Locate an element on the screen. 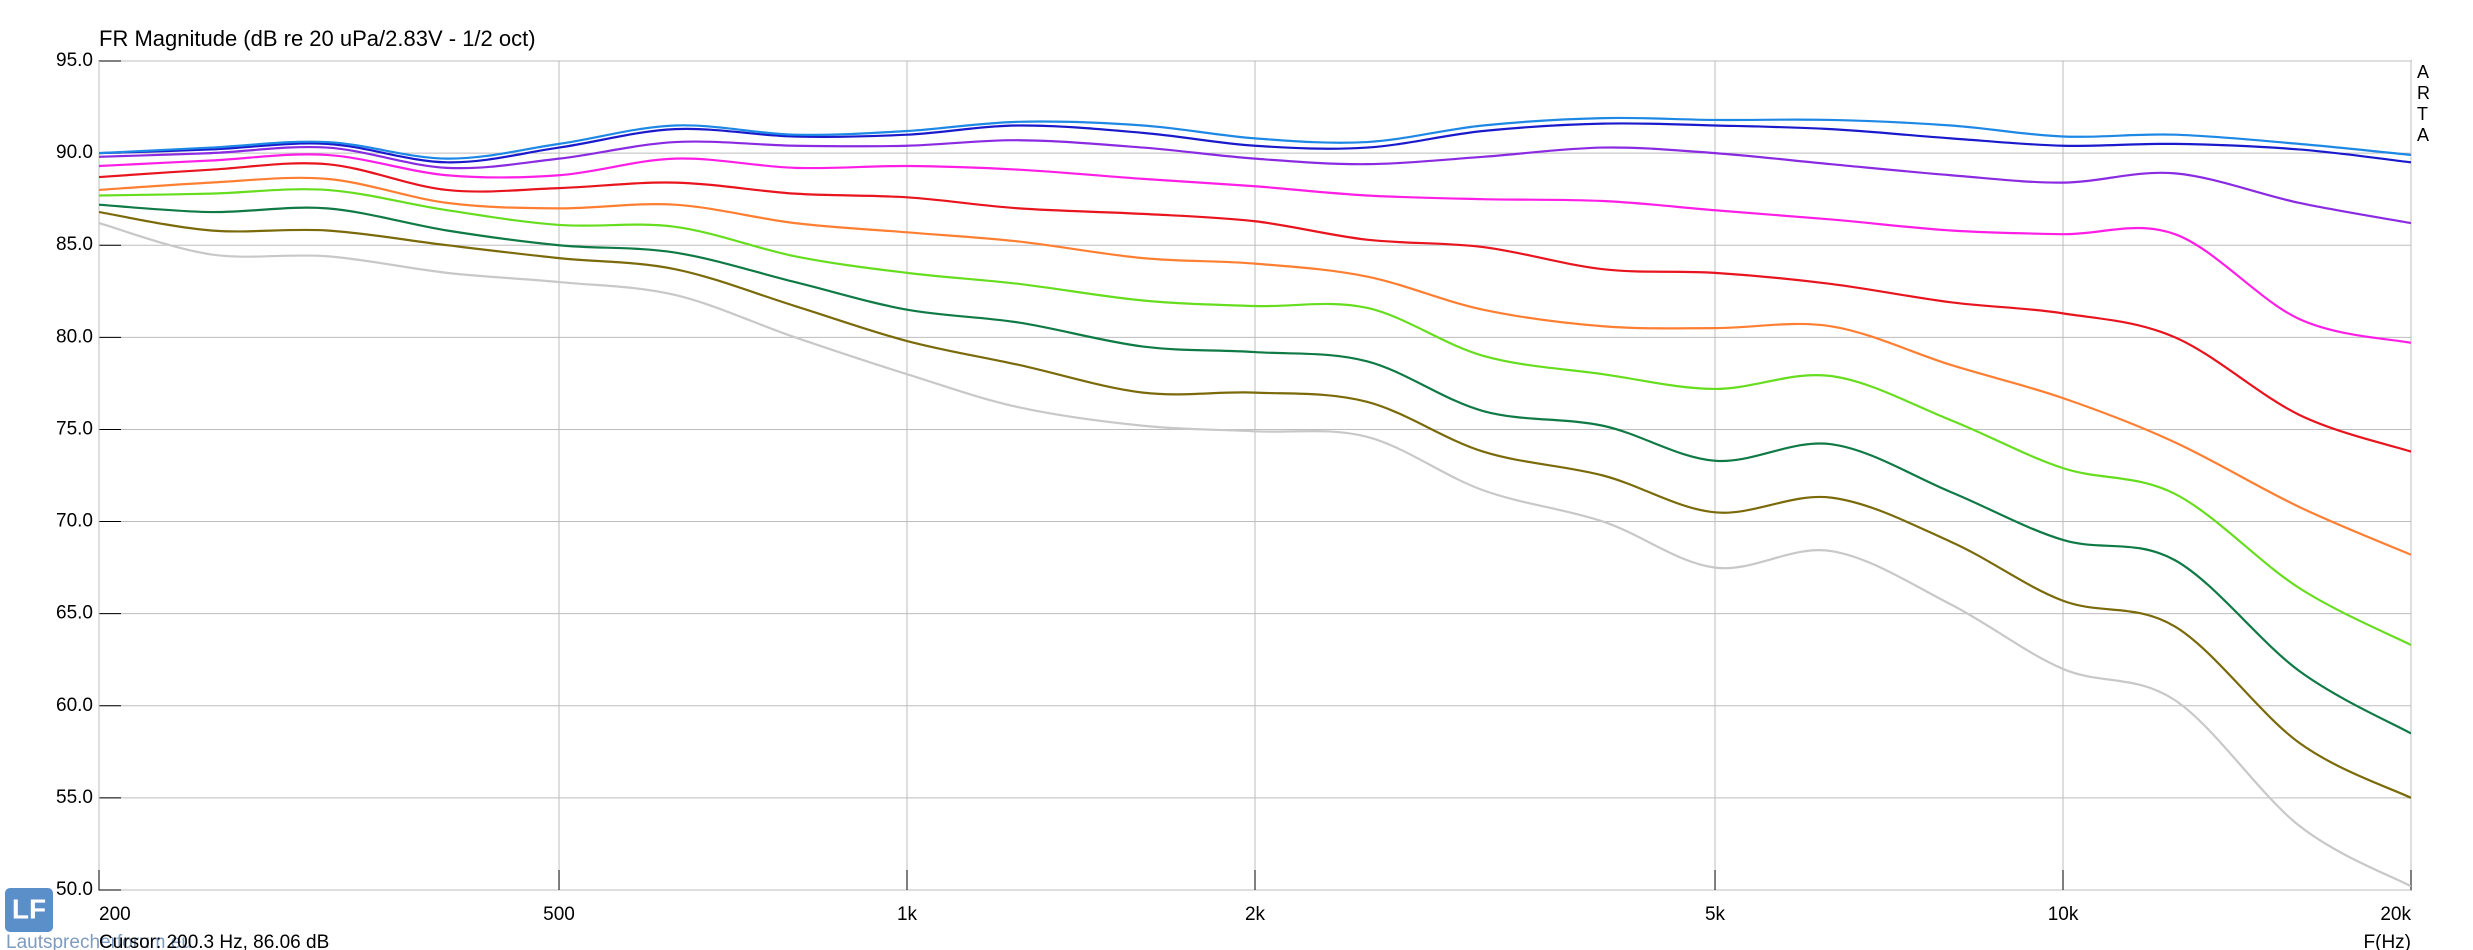 The height and width of the screenshot is (950, 2473). y-tick-label: 90.0 is located at coordinates (74, 152).